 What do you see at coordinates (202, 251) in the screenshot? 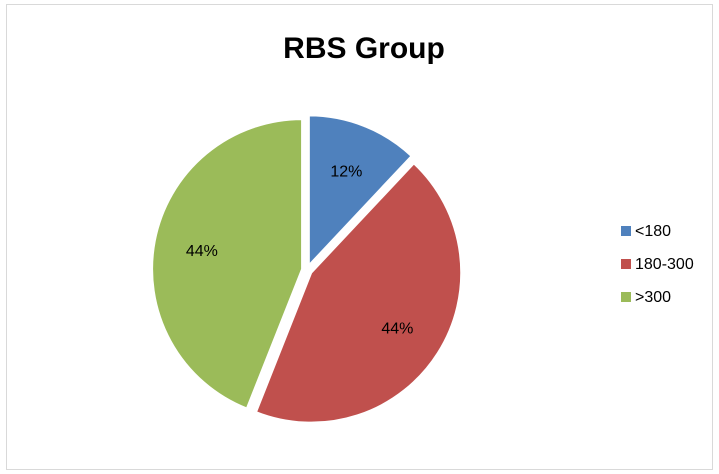
I see `data-label-3: 44%` at bounding box center [202, 251].